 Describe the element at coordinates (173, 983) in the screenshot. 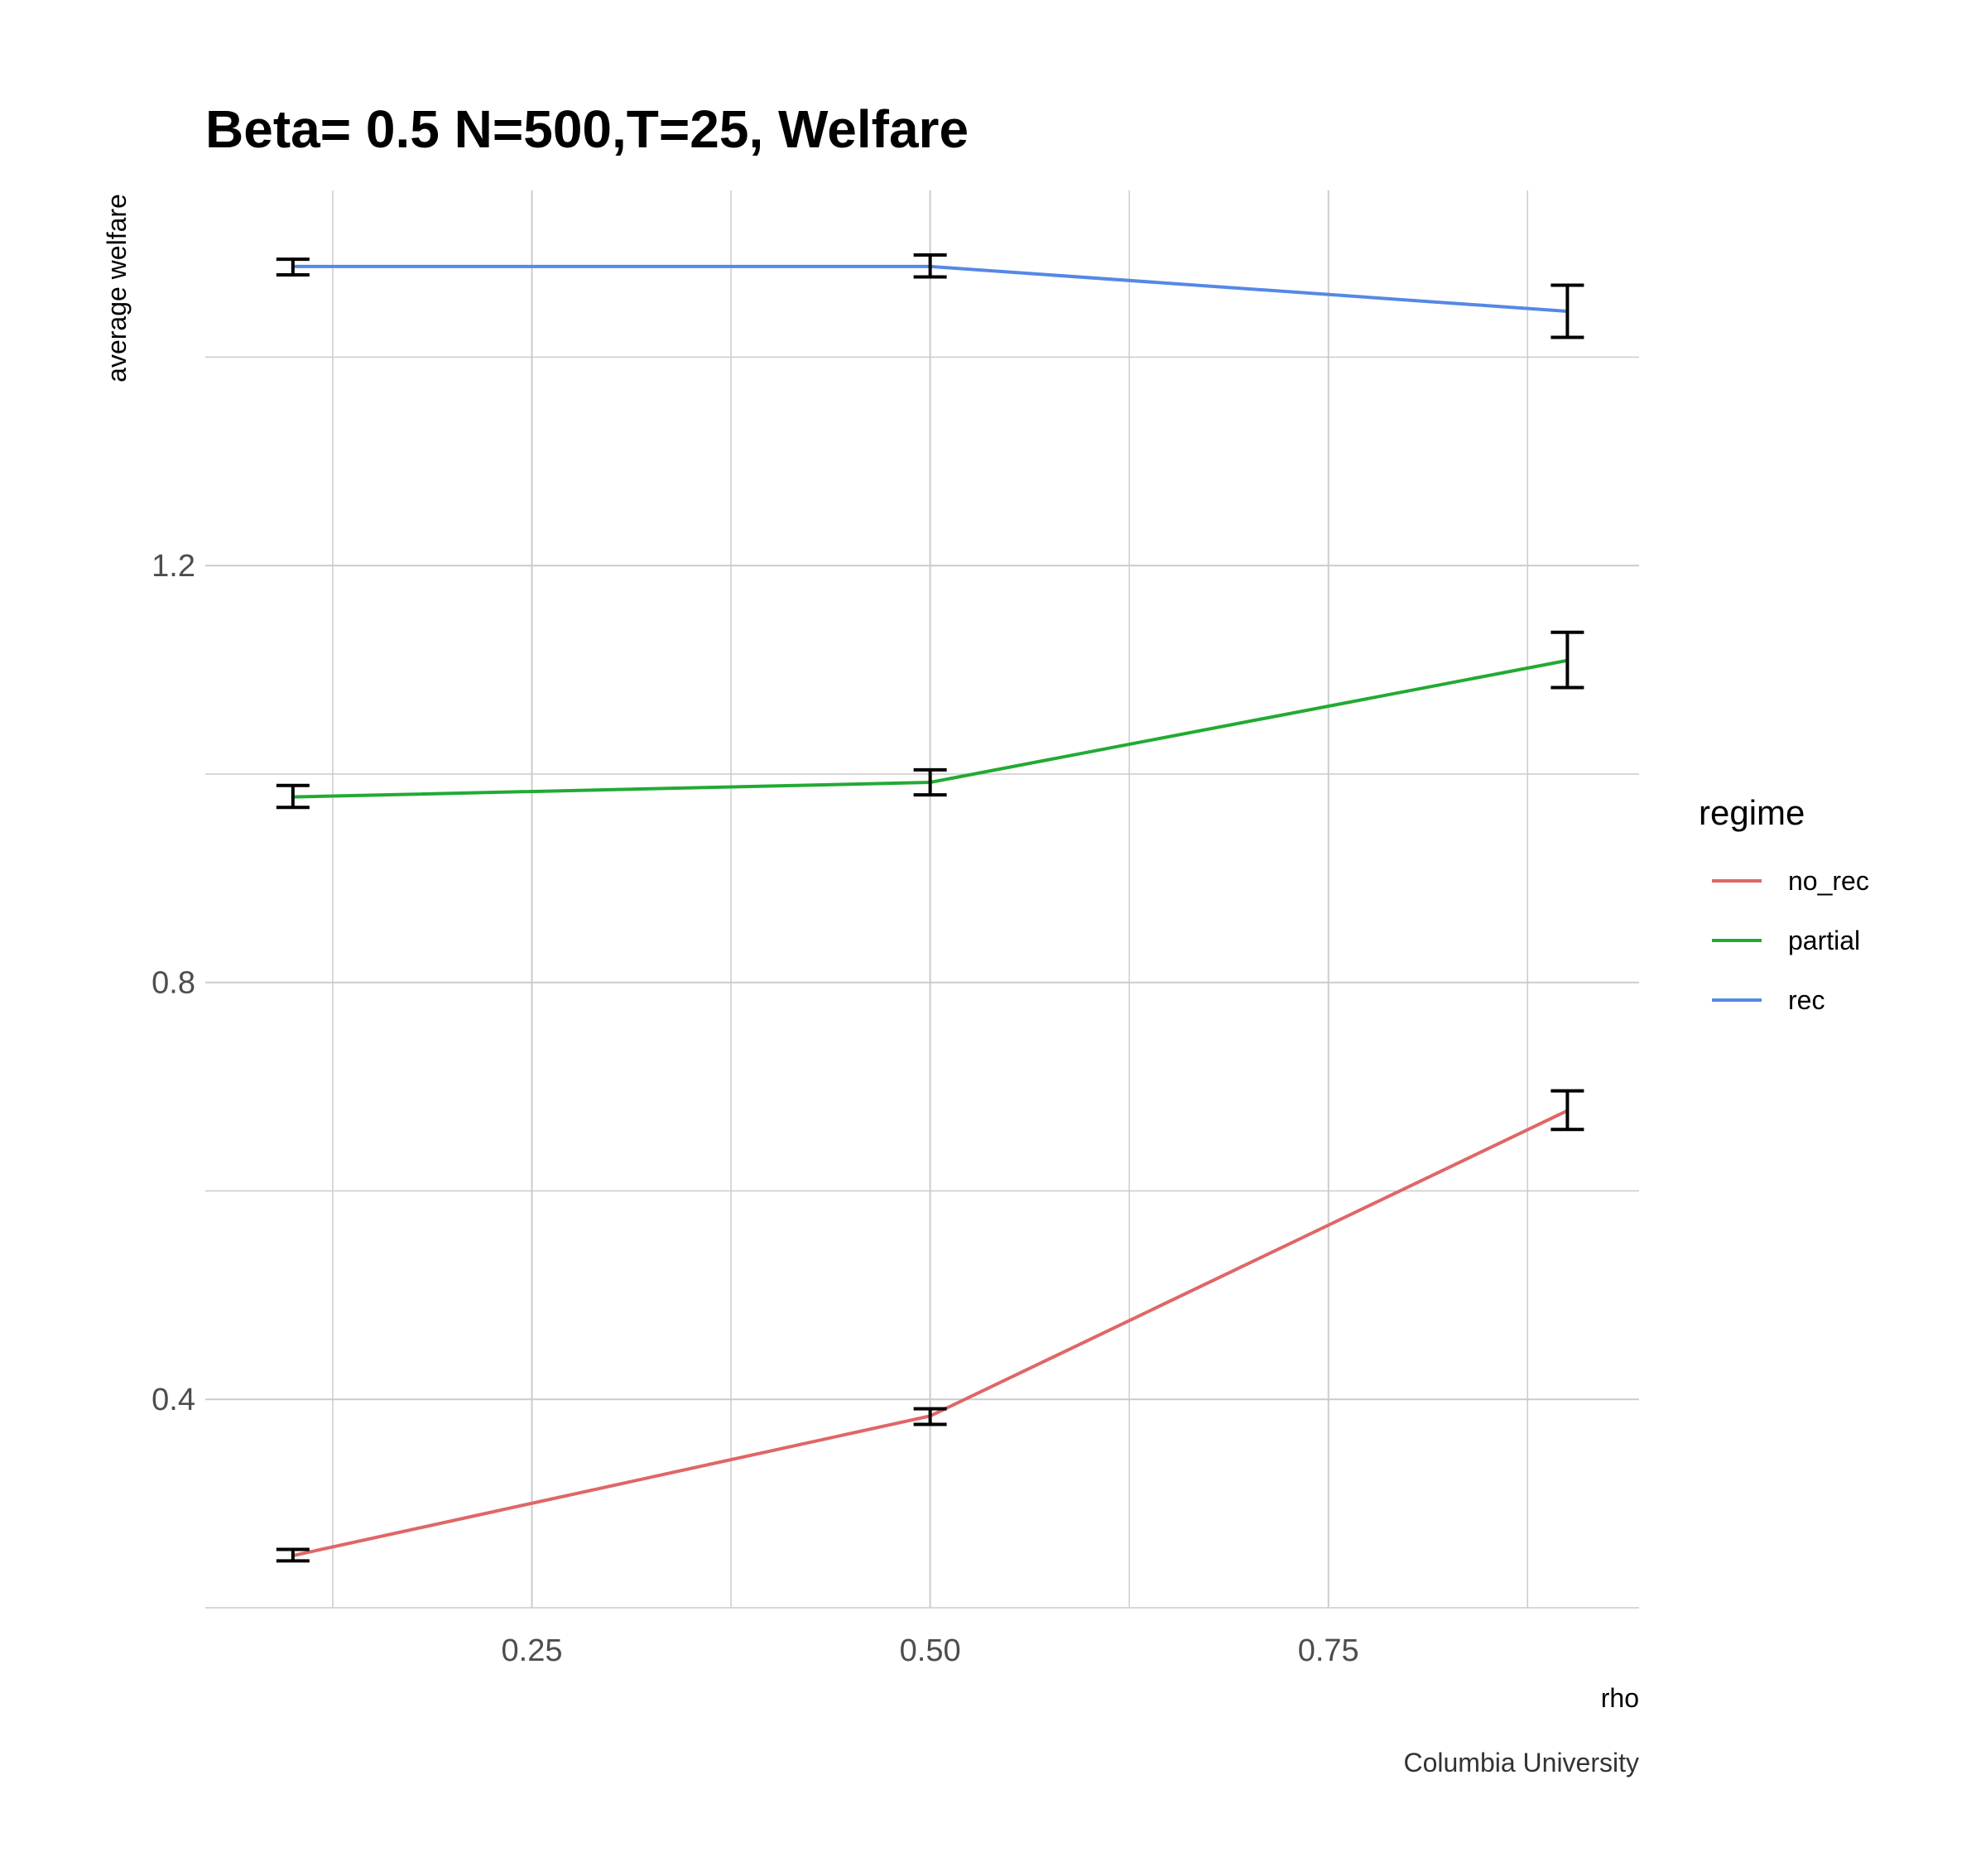

I see `y-tick-label: 0.8` at that location.